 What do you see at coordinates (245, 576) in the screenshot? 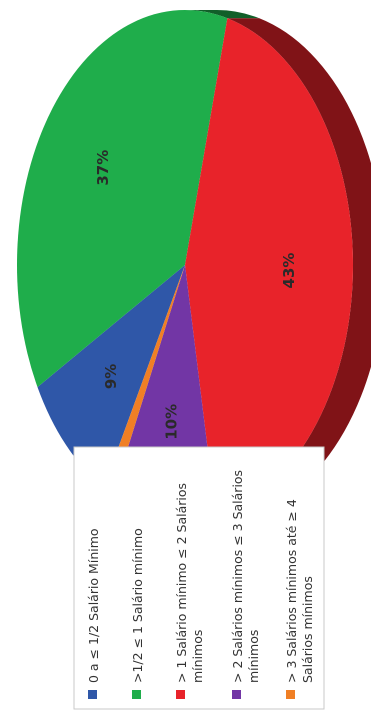
I see `legend-label-3: > 2 Salários mínimos ≤ 3 Saláriosmínimos` at bounding box center [245, 576].